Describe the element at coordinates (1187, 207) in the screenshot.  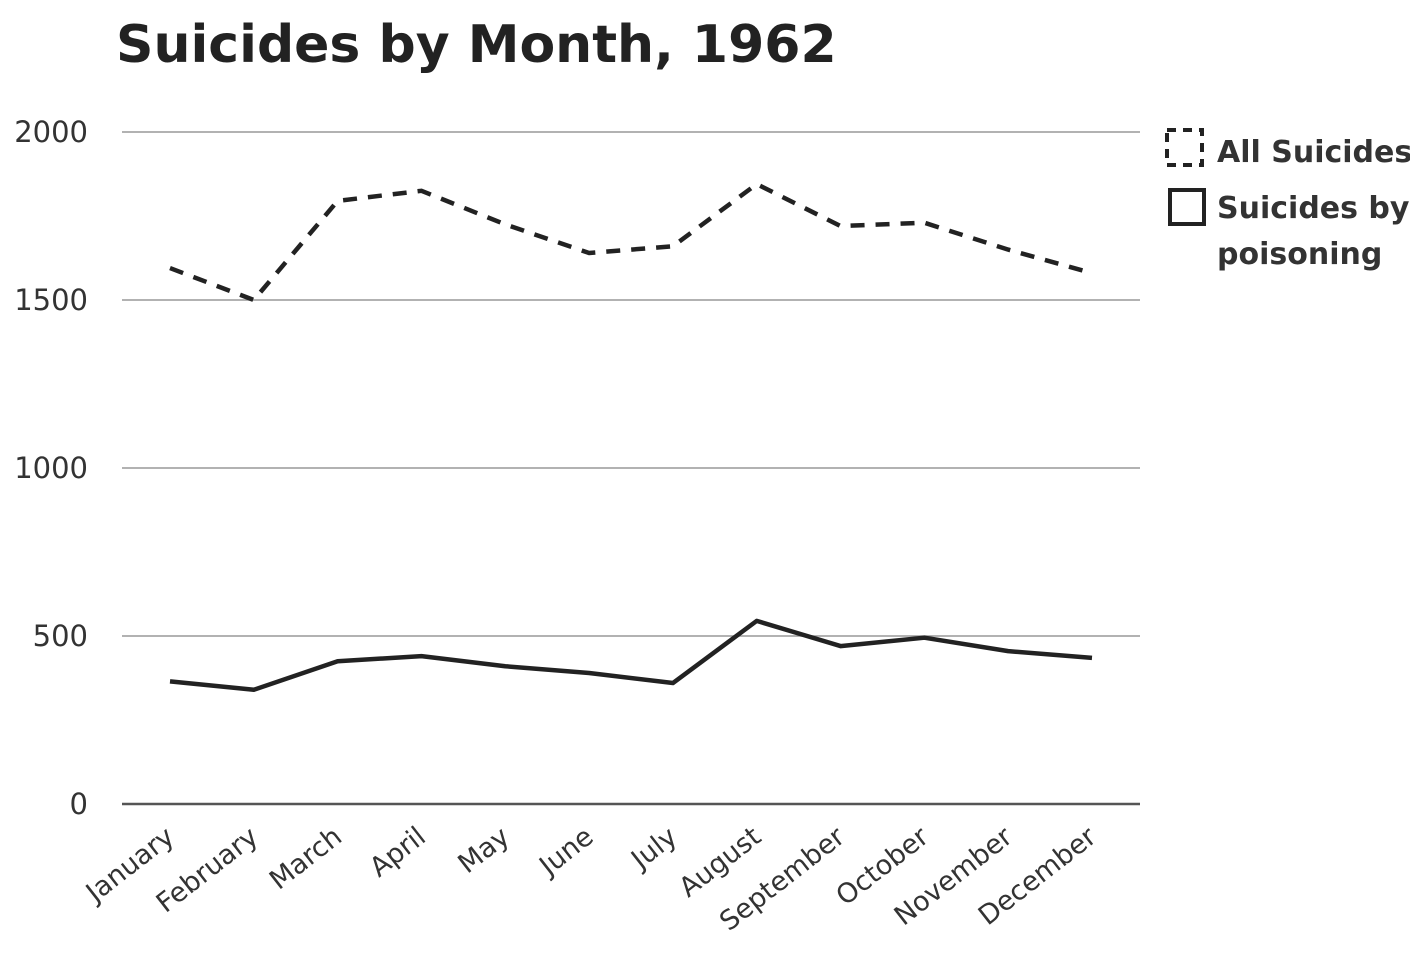
I see `legend-swatch-suicides-by-poisoning` at that location.